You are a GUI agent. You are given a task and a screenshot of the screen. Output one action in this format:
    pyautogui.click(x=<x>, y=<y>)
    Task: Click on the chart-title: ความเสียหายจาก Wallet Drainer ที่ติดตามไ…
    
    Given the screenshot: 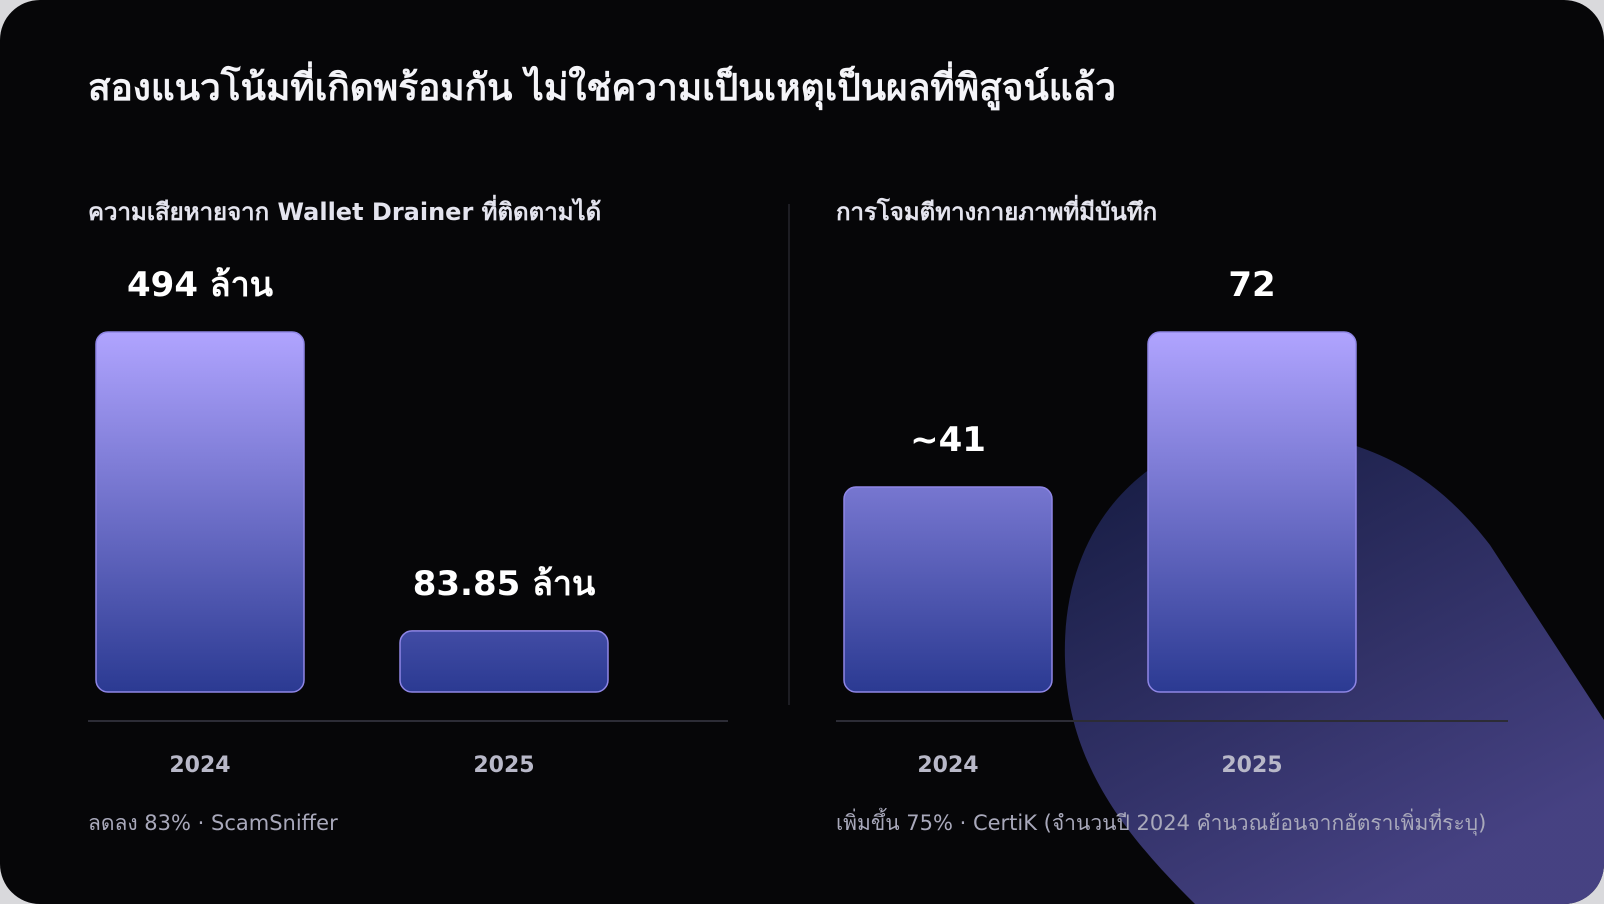 What is the action you would take?
    pyautogui.click(x=344, y=210)
    